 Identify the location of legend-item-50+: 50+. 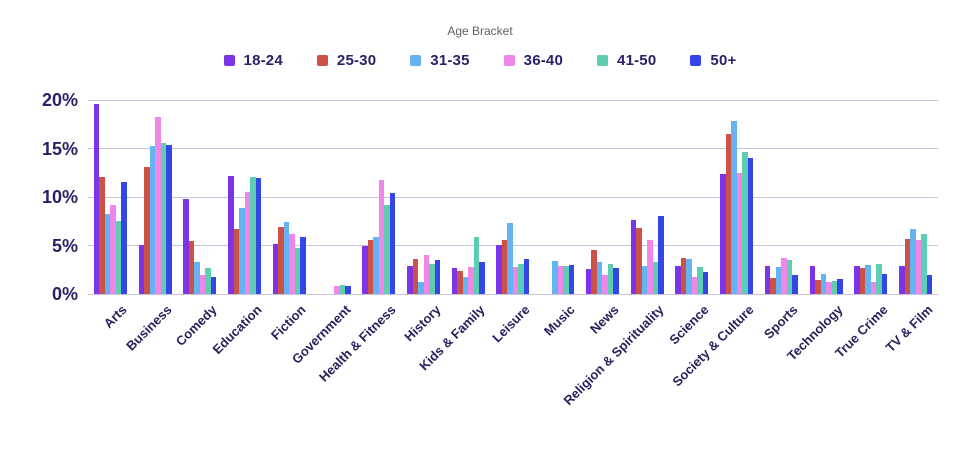
(713, 60).